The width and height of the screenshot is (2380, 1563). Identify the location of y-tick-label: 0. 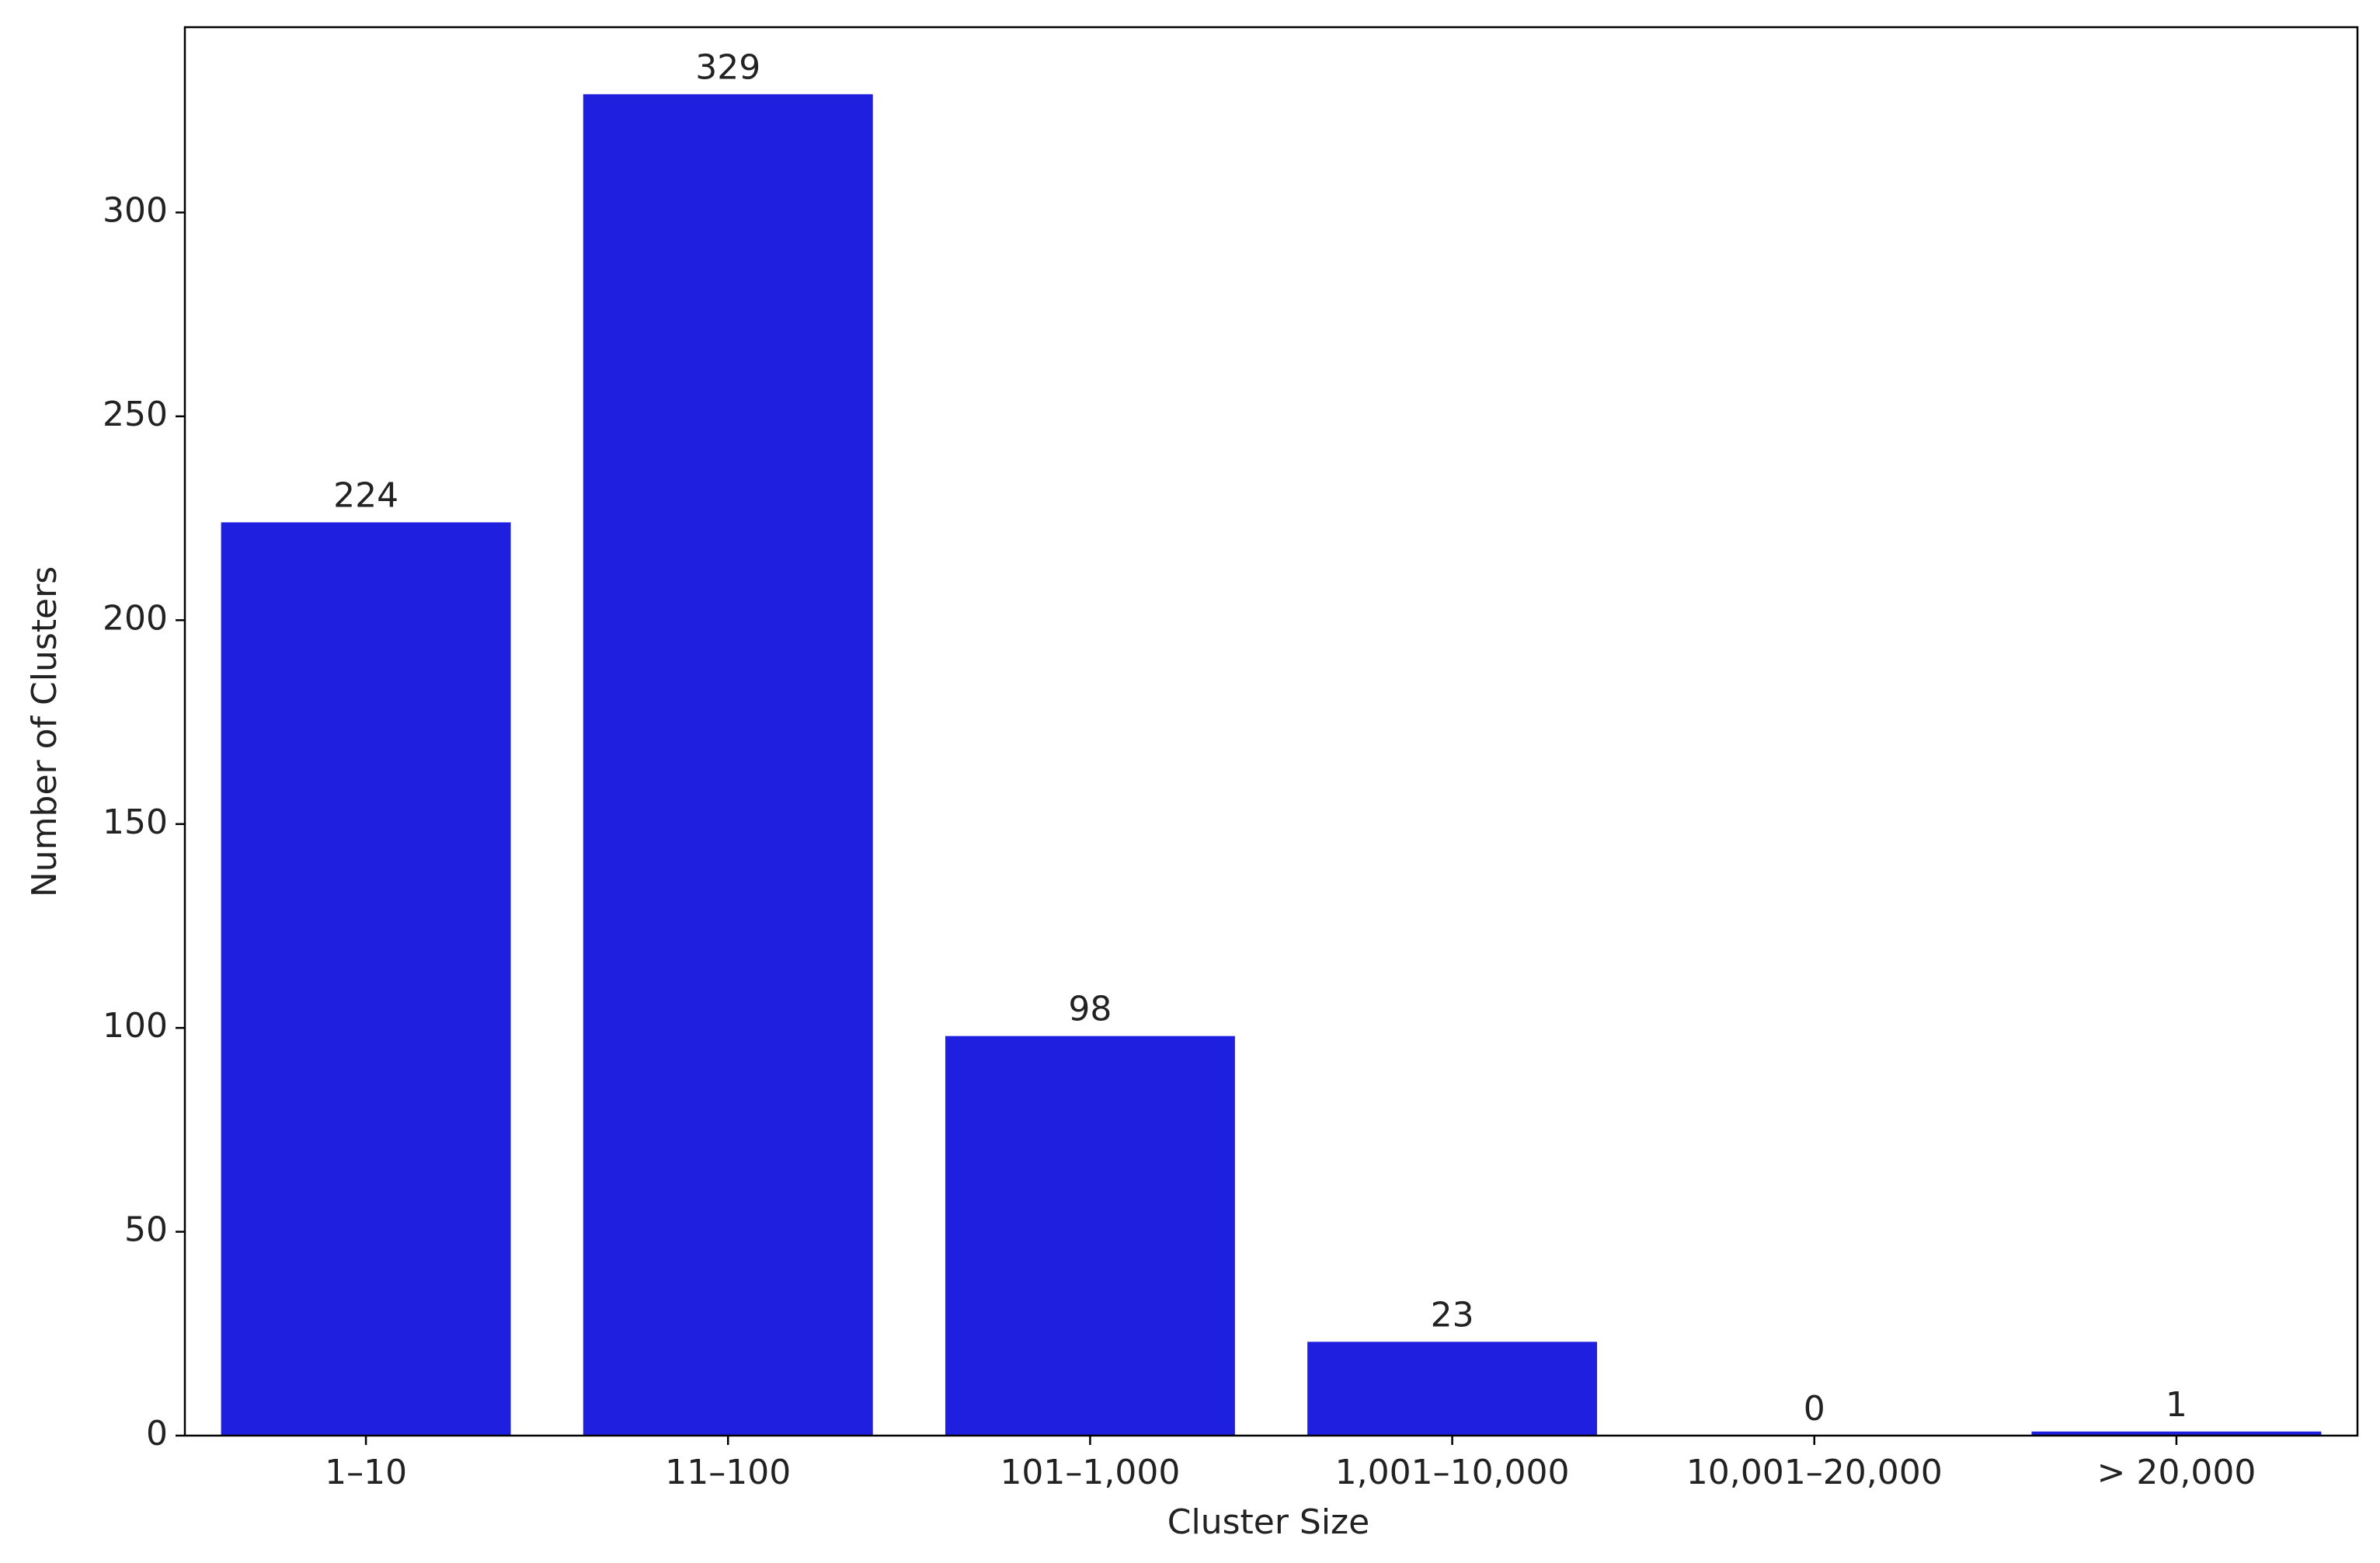
(157, 1433).